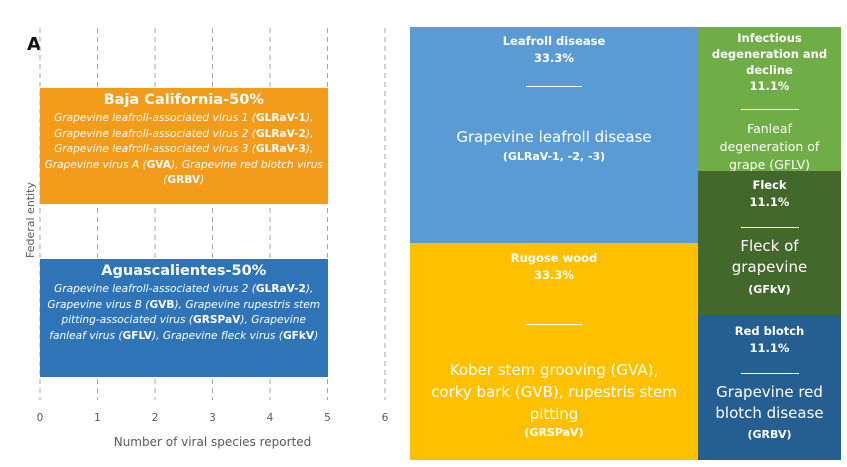  What do you see at coordinates (137, 335) in the screenshot?
I see `species-abbreviation: GFLV` at bounding box center [137, 335].